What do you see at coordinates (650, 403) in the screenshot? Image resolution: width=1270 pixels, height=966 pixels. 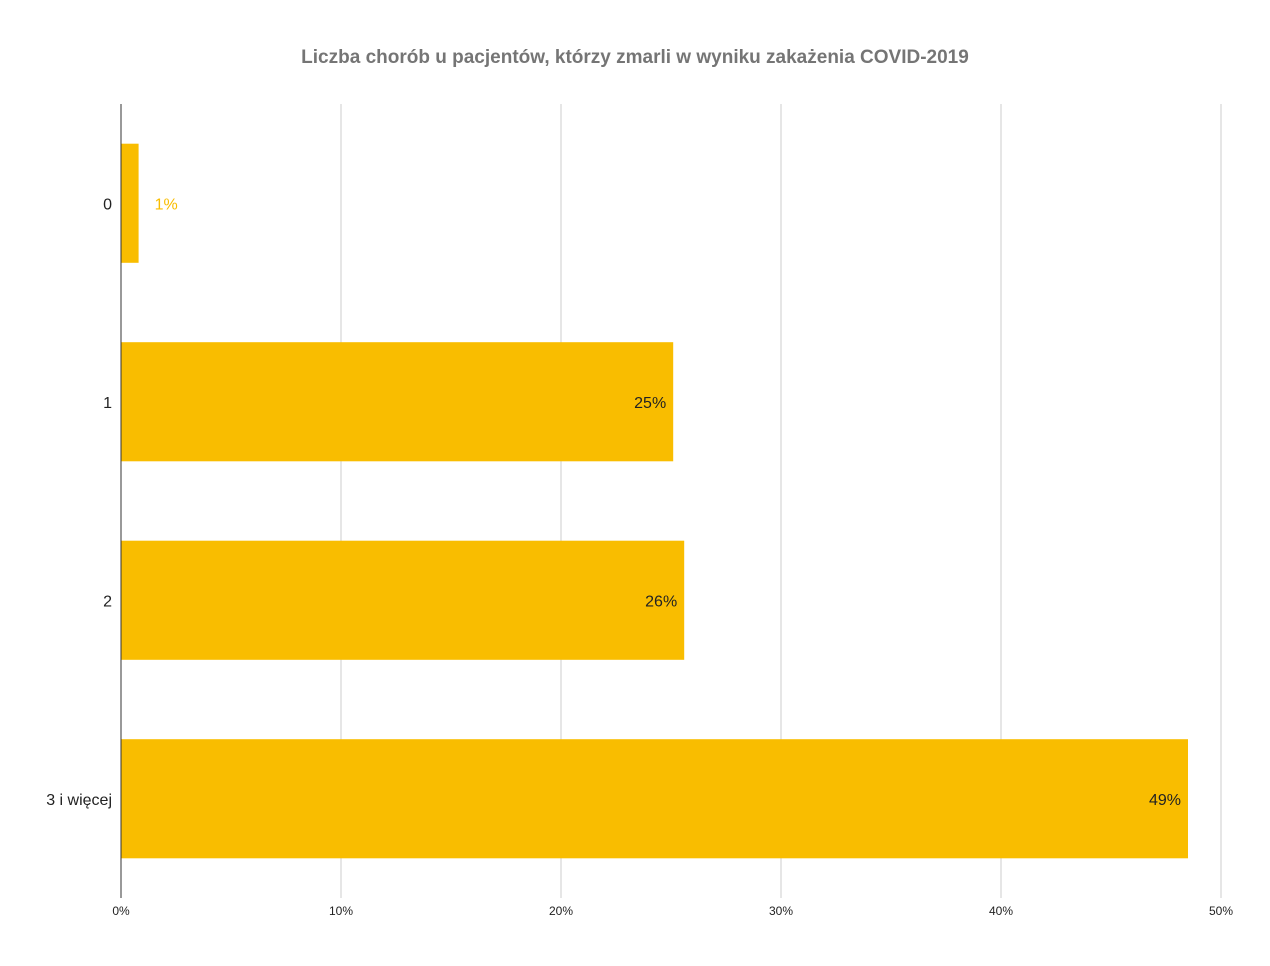 I see `data-label: 25%` at bounding box center [650, 403].